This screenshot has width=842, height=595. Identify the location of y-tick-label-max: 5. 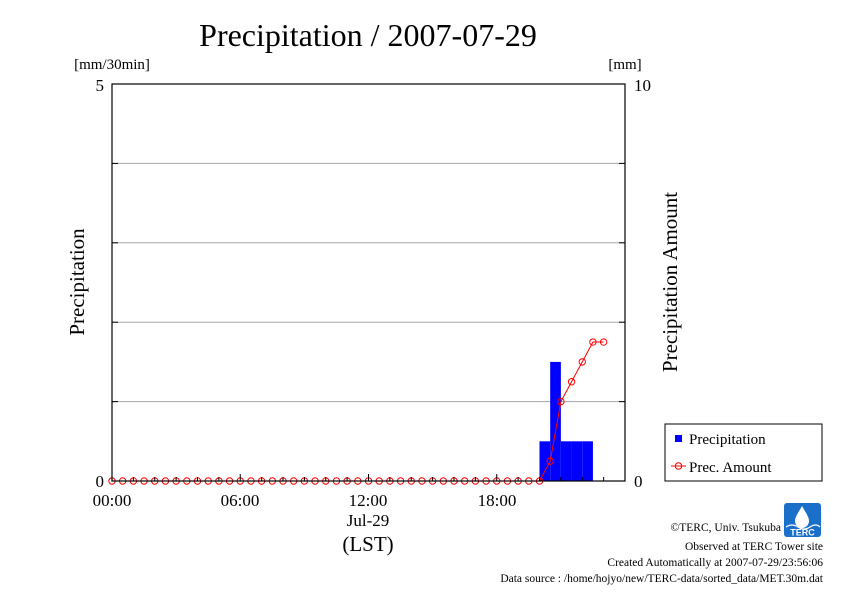
(100, 85).